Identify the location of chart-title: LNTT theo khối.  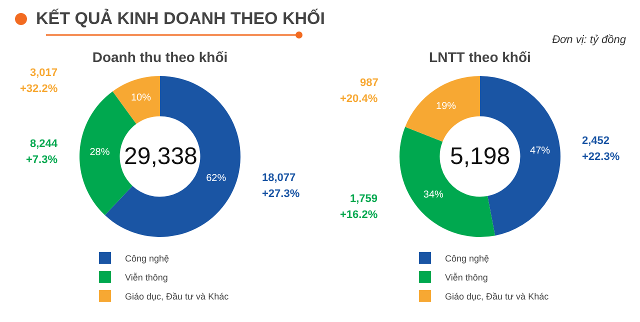
(480, 57).